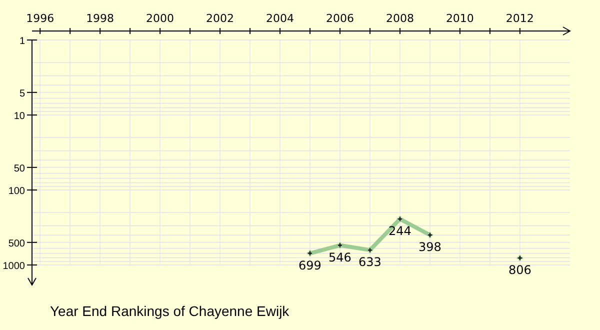 Image resolution: width=600 pixels, height=330 pixels. I want to click on data-label: 546, so click(340, 257).